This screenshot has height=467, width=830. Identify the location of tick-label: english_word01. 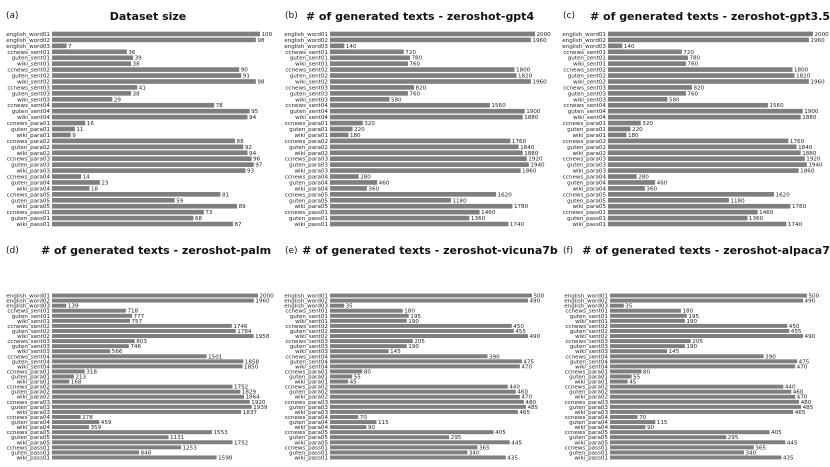
(584, 35).